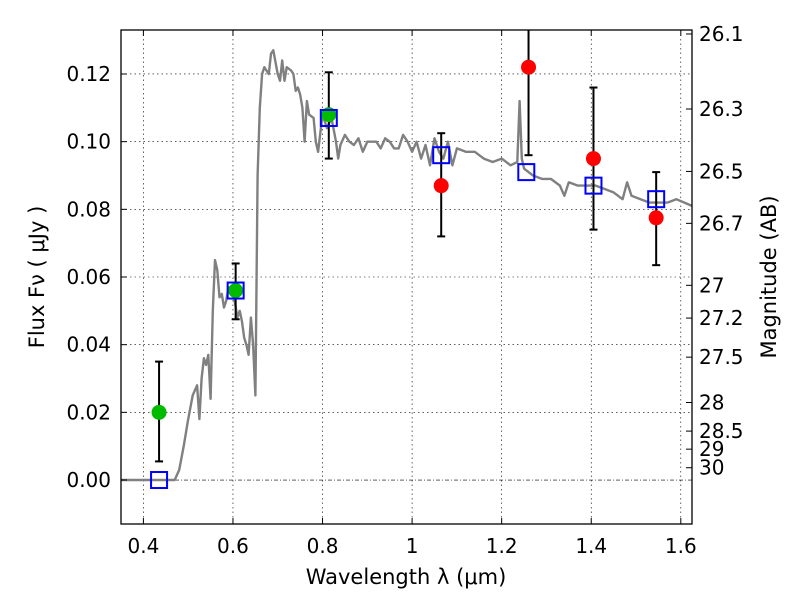  What do you see at coordinates (88, 142) in the screenshot?
I see `y-tick-label: 0.10` at bounding box center [88, 142].